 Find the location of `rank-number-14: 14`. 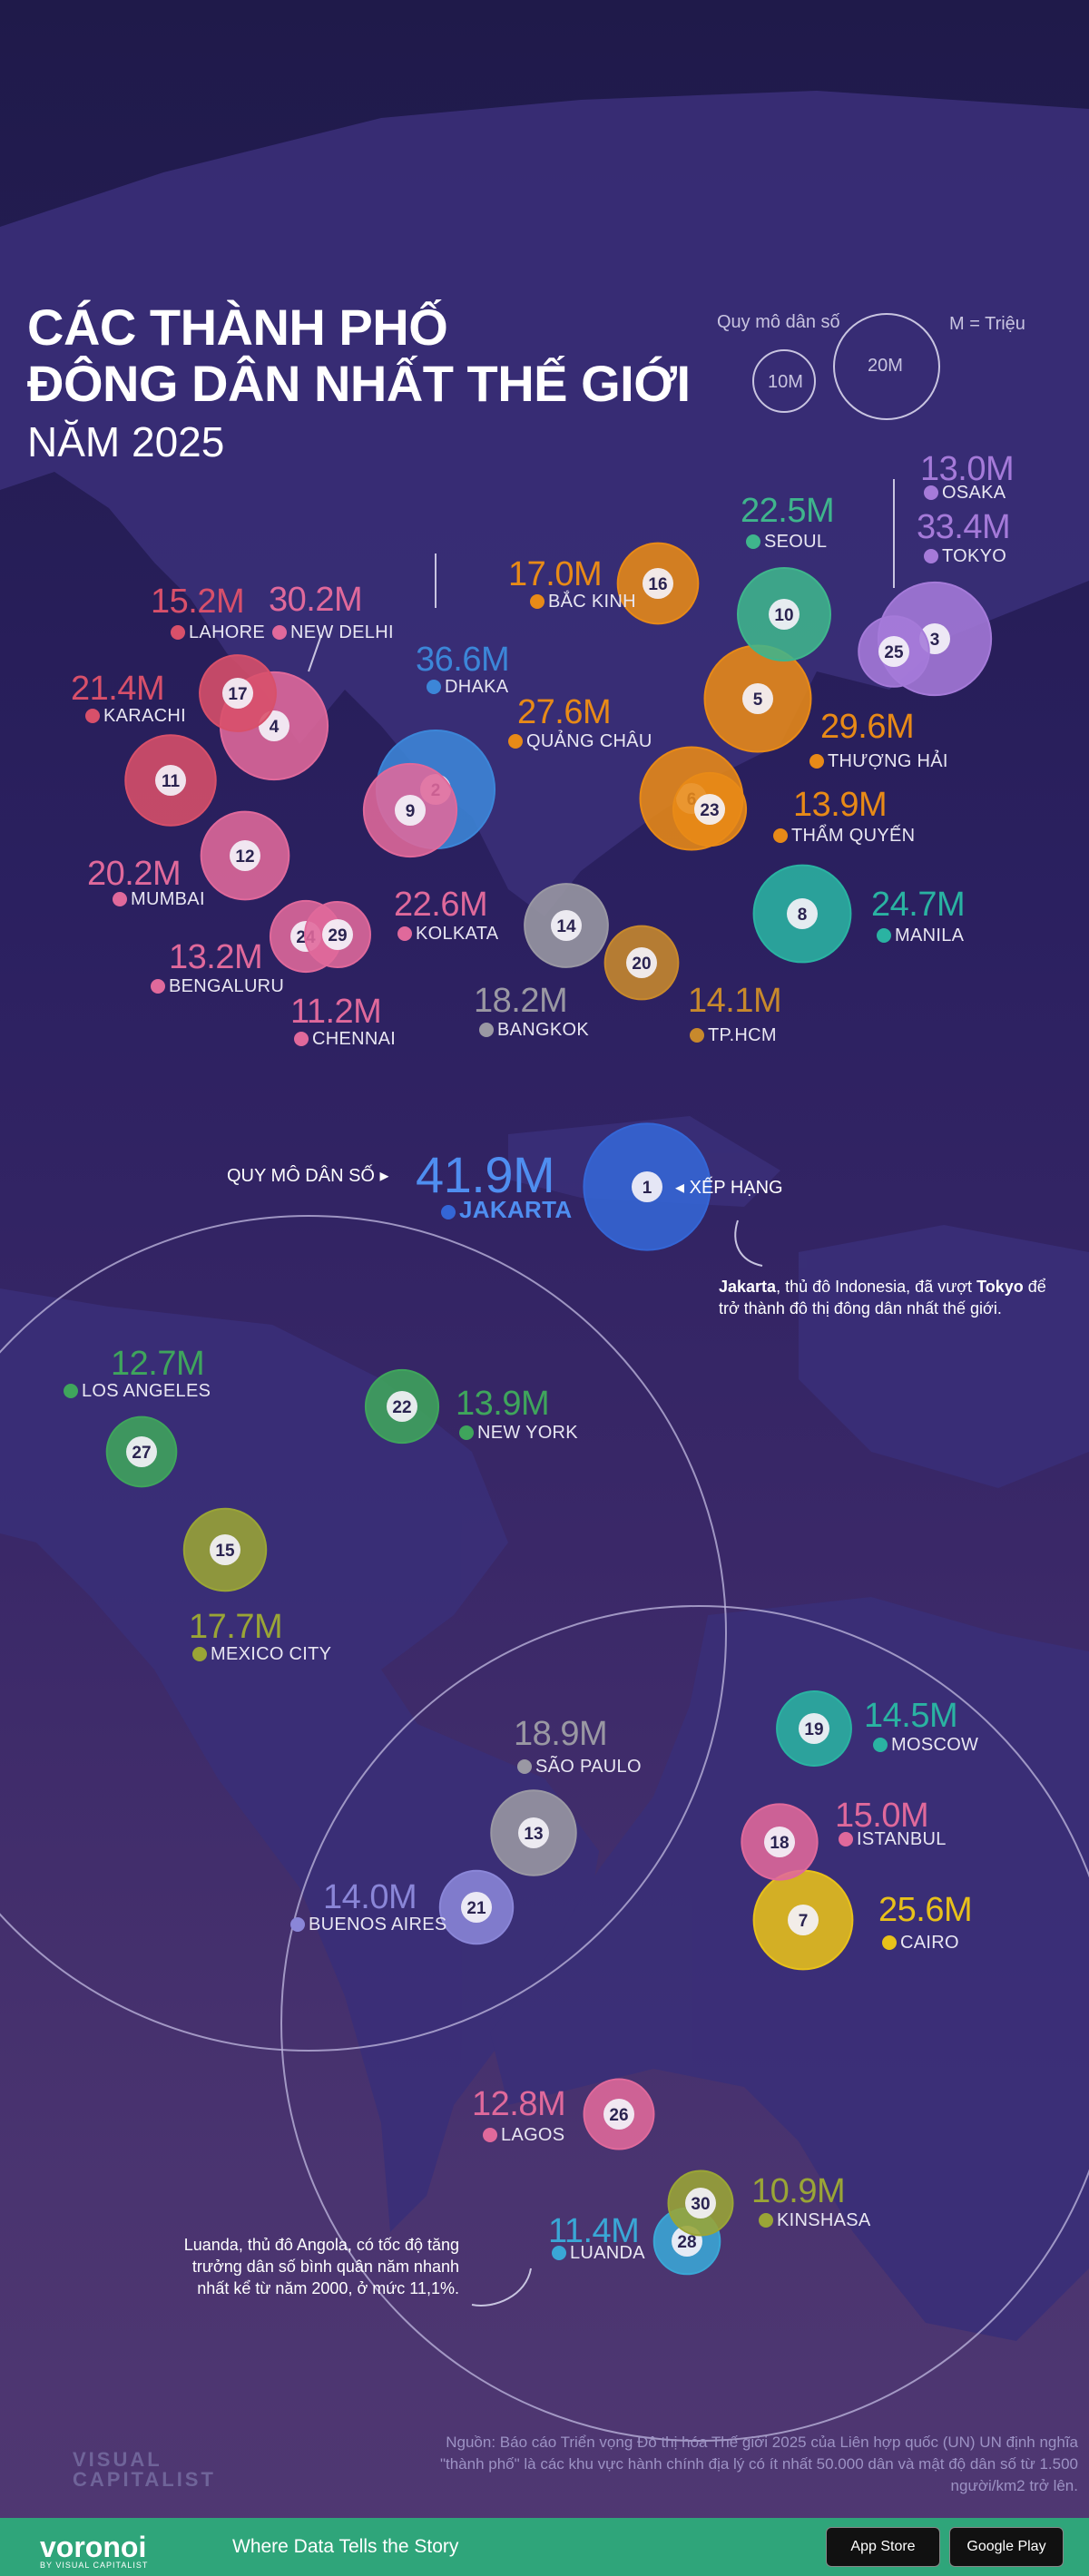

rank-number-14: 14 is located at coordinates (566, 926).